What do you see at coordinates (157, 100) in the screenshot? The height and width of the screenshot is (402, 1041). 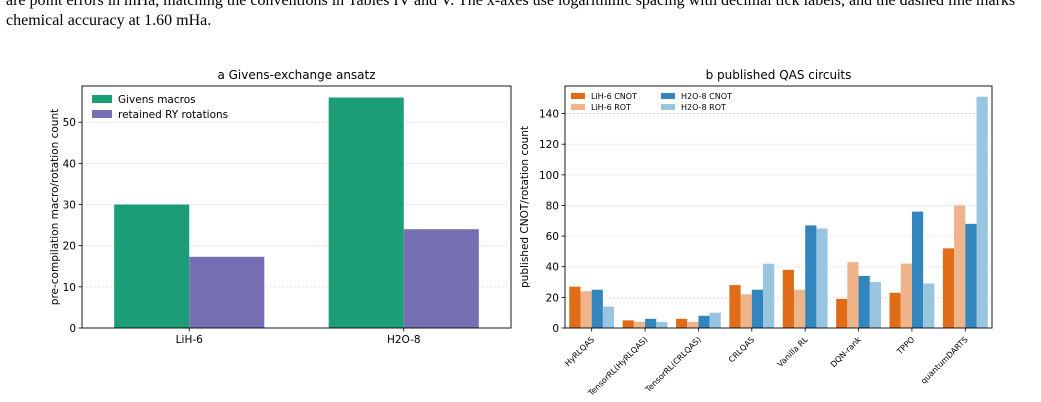 I see `legend-label: Givens macros` at bounding box center [157, 100].